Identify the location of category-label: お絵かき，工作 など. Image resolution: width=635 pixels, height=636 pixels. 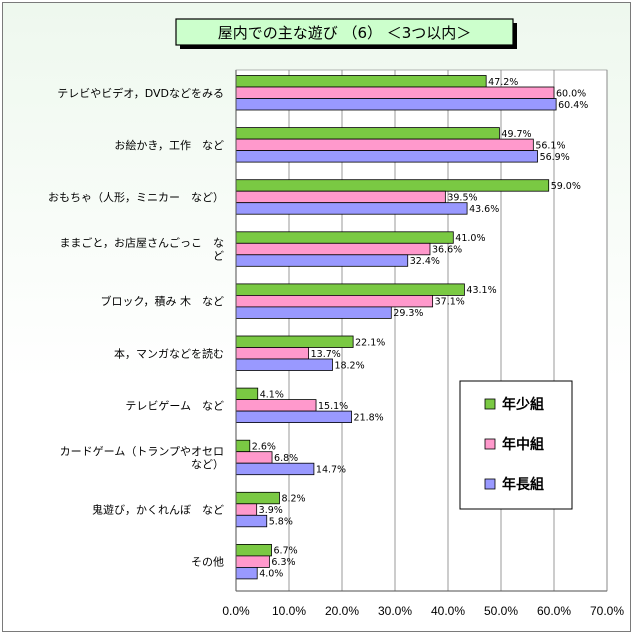
(169, 145).